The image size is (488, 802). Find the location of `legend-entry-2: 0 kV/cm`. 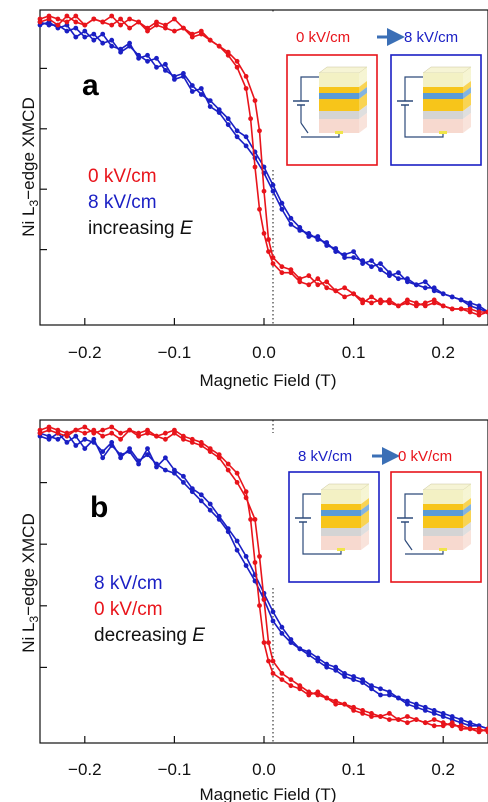

legend-entry-2: 0 kV/cm is located at coordinates (128, 609).